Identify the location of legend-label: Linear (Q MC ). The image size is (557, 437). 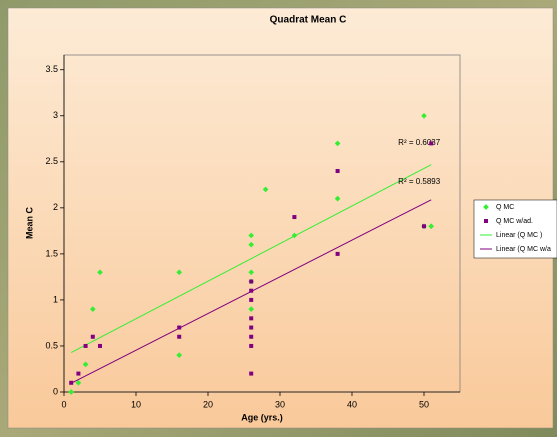
(519, 235).